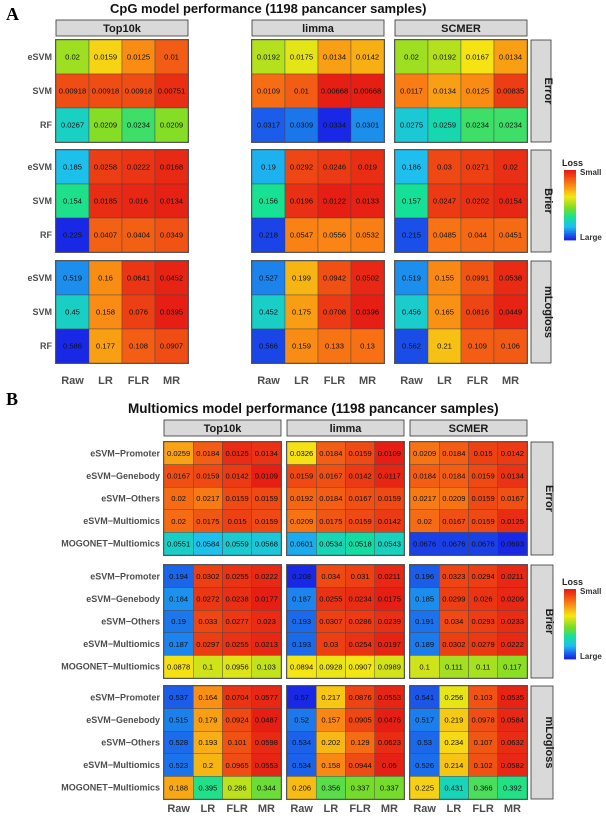 Image resolution: width=606 pixels, height=816 pixels. What do you see at coordinates (510, 235) in the screenshot?
I see `heatmap-cell-brier-scmer-rf-mr-a` at bounding box center [510, 235].